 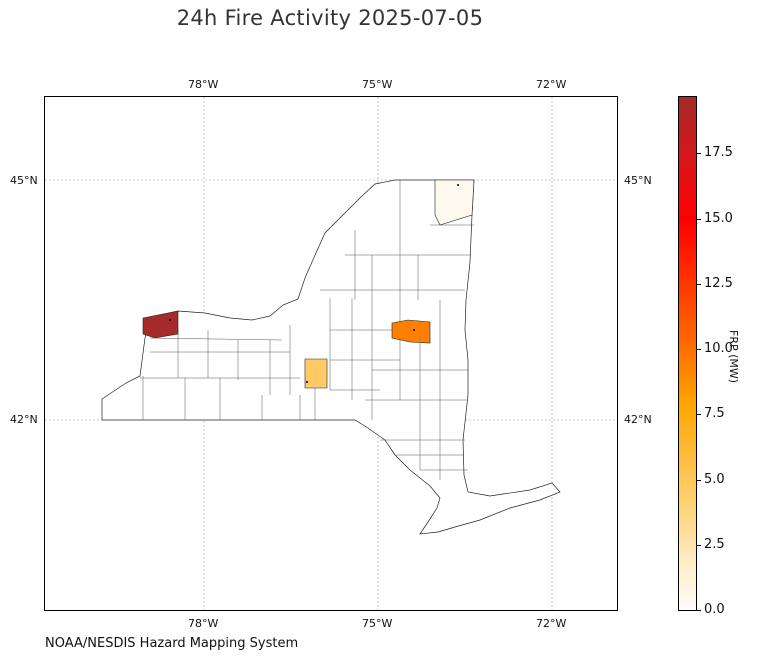 I want to click on county-fire-high, so click(x=160, y=324).